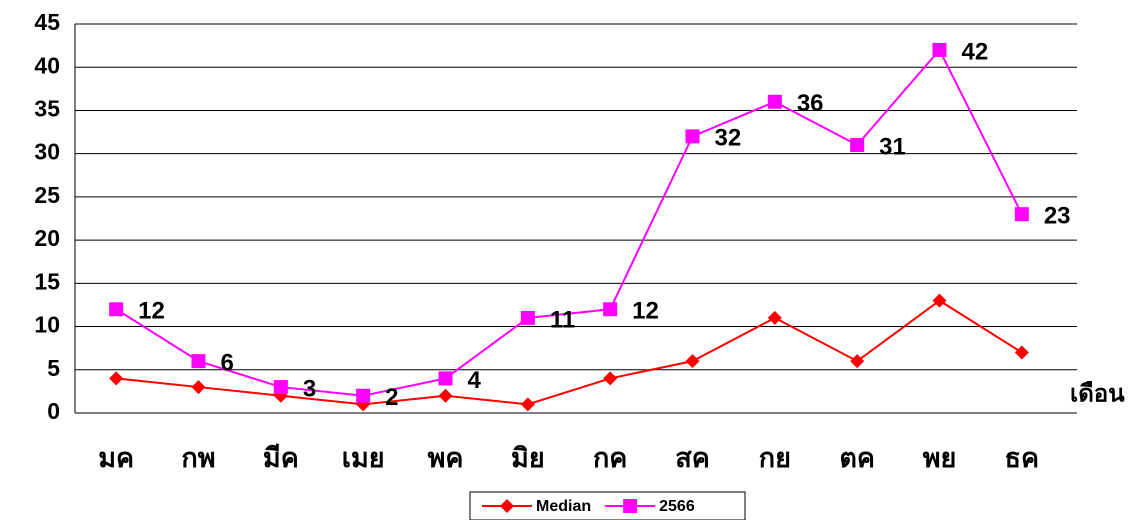  Describe the element at coordinates (692, 458) in the screenshot. I see `x-tick-label: สค` at that location.